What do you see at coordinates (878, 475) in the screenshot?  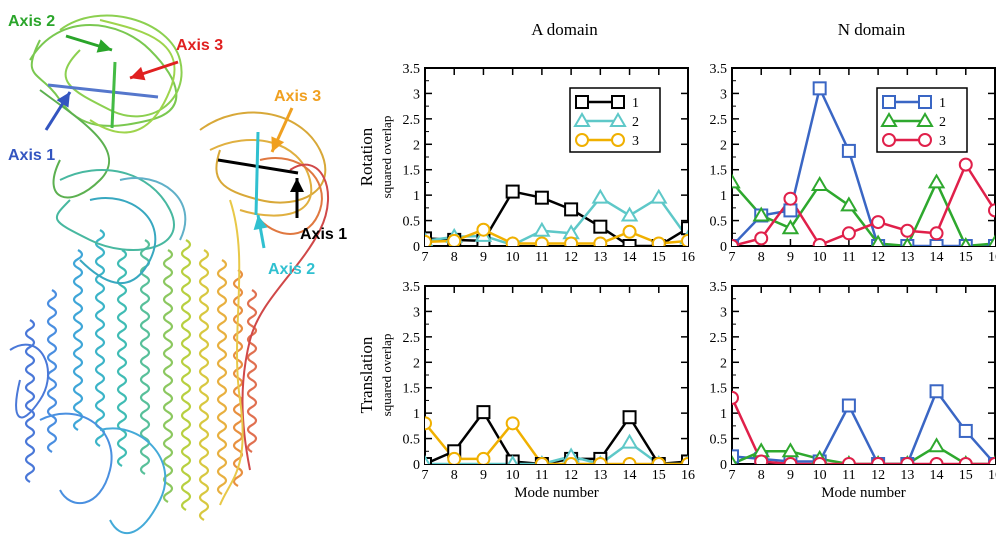 I see `x-tick-label: 12` at bounding box center [878, 475].